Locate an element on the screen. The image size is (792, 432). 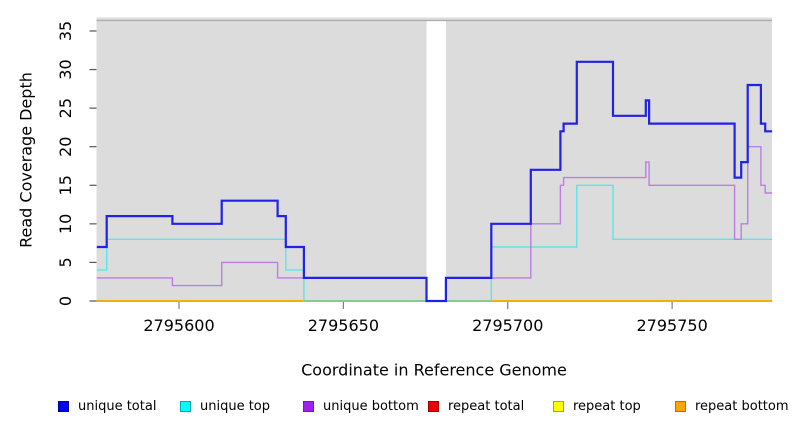
y-tick-label: 25 is located at coordinates (65, 108).